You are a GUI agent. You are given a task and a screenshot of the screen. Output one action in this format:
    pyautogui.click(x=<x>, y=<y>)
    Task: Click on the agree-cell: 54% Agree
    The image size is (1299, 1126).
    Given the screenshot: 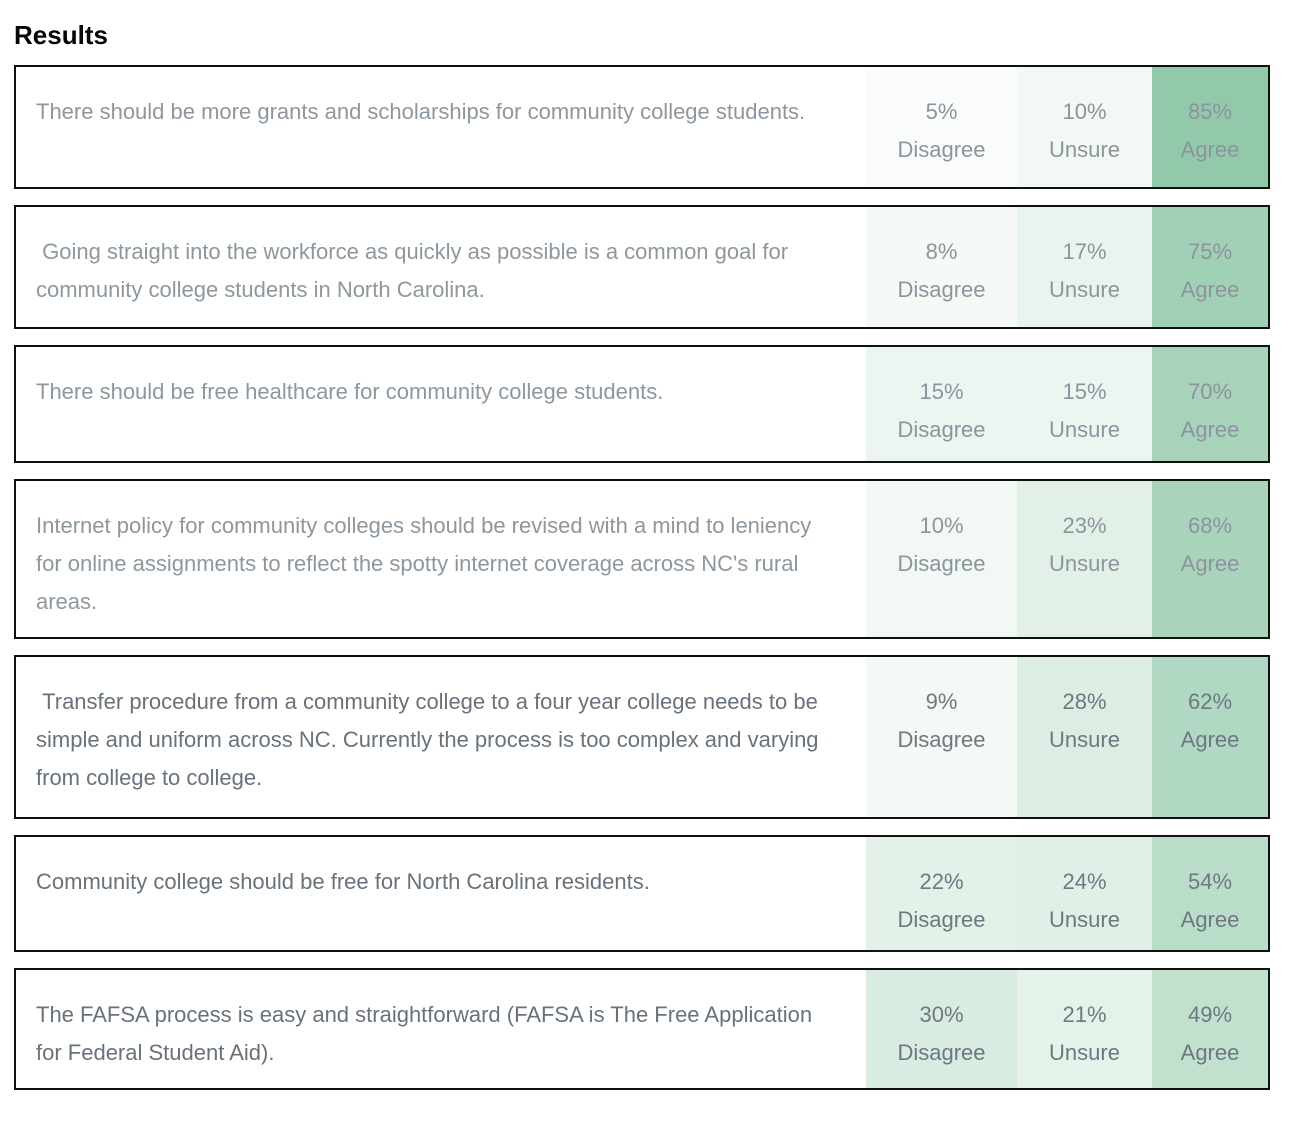 What is the action you would take?
    pyautogui.click(x=1210, y=894)
    